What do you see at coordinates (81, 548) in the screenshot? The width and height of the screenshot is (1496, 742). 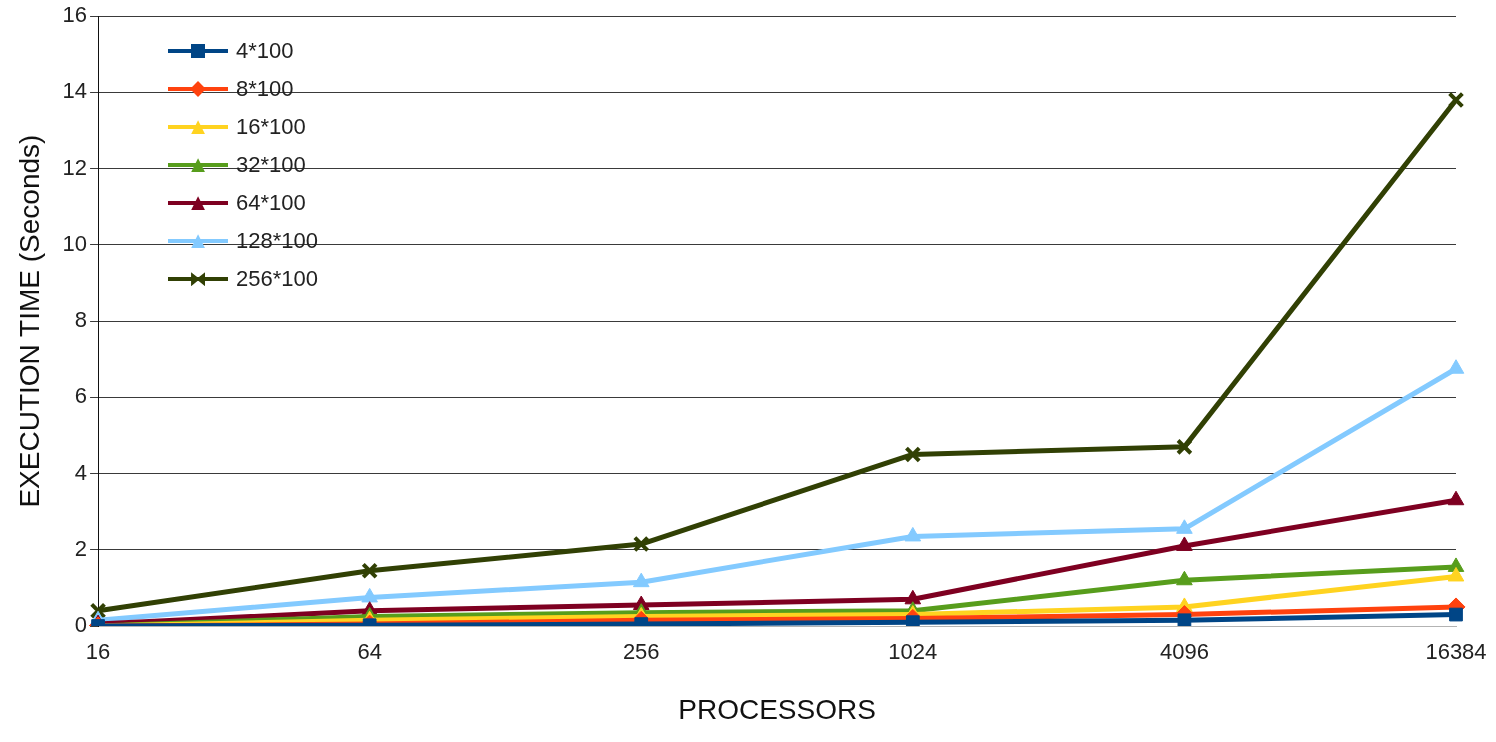 I see `y-tick-label: 2` at bounding box center [81, 548].